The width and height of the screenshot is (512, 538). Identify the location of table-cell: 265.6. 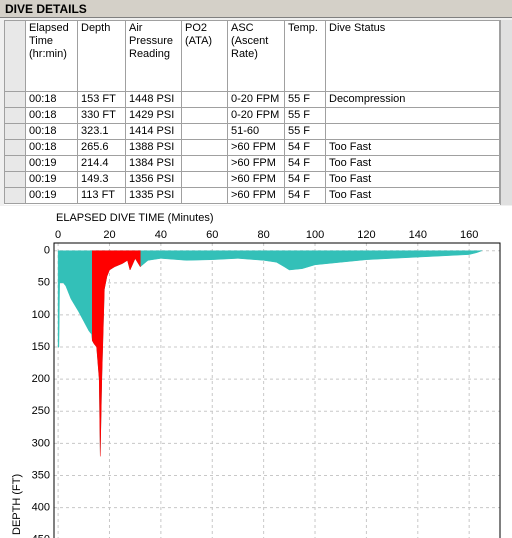
(101, 147).